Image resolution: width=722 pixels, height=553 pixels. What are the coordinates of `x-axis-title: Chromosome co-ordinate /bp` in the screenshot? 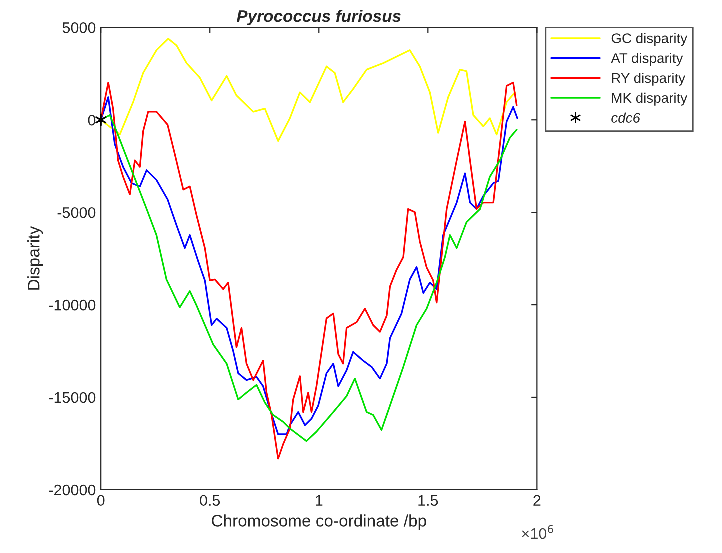 It's located at (319, 522).